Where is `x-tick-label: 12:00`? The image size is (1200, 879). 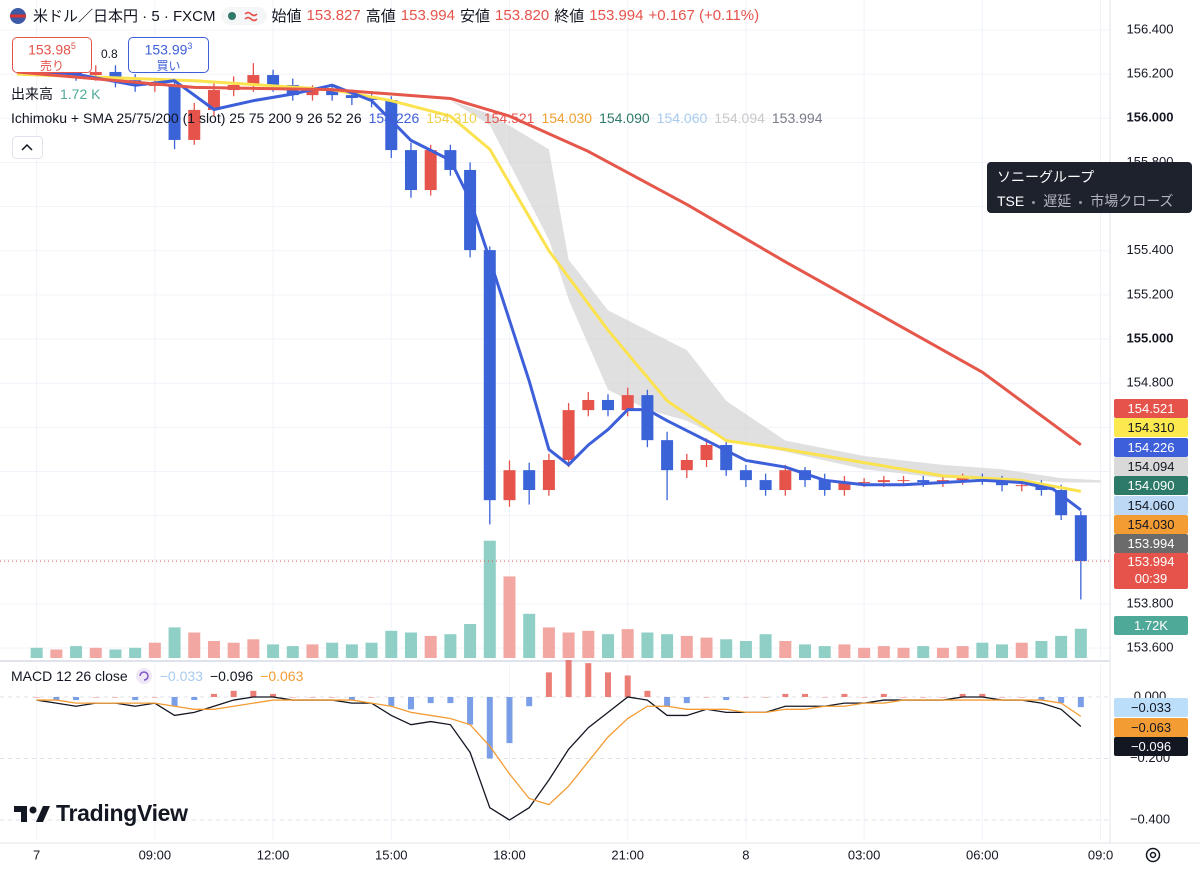 x-tick-label: 12:00 is located at coordinates (273, 854).